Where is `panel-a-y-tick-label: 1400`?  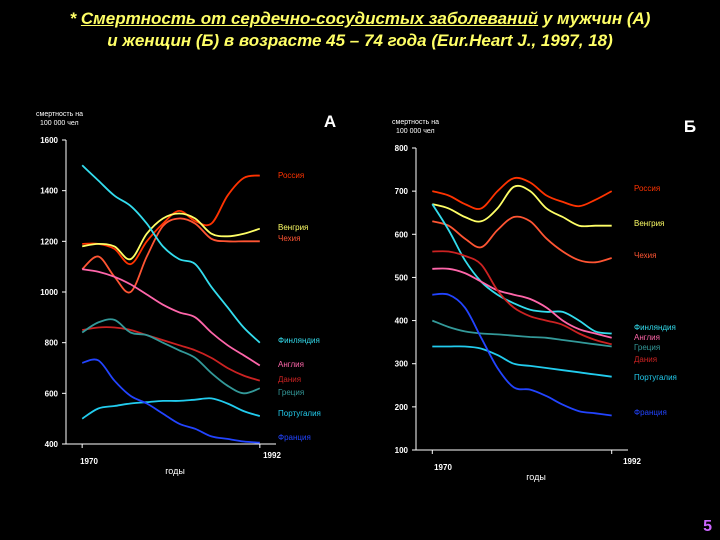
panel-a-y-tick-label: 1400 is located at coordinates (49, 191).